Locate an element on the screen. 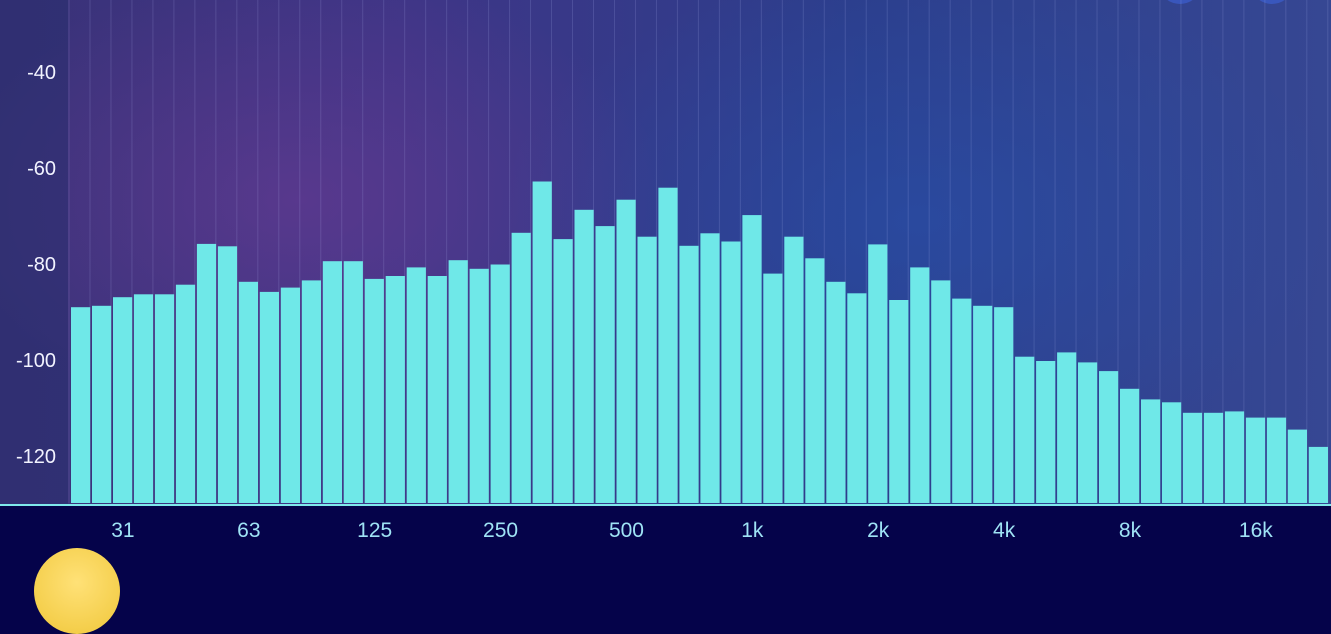 The width and height of the screenshot is (1331, 634). x-tick-label: 2k is located at coordinates (878, 530).